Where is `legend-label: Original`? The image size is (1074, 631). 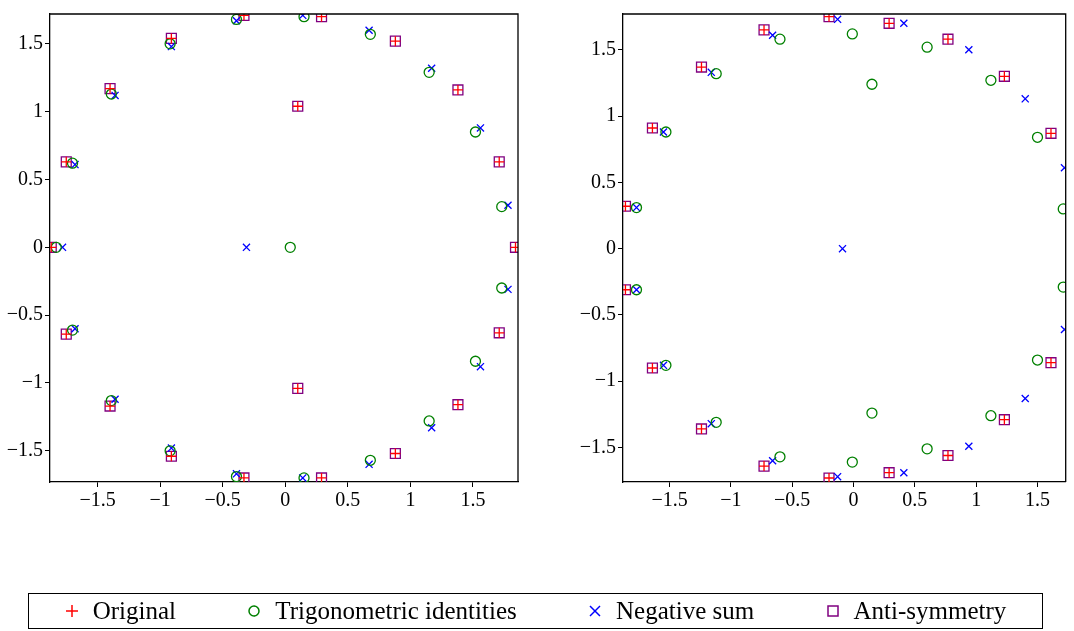 legend-label: Original is located at coordinates (134, 611).